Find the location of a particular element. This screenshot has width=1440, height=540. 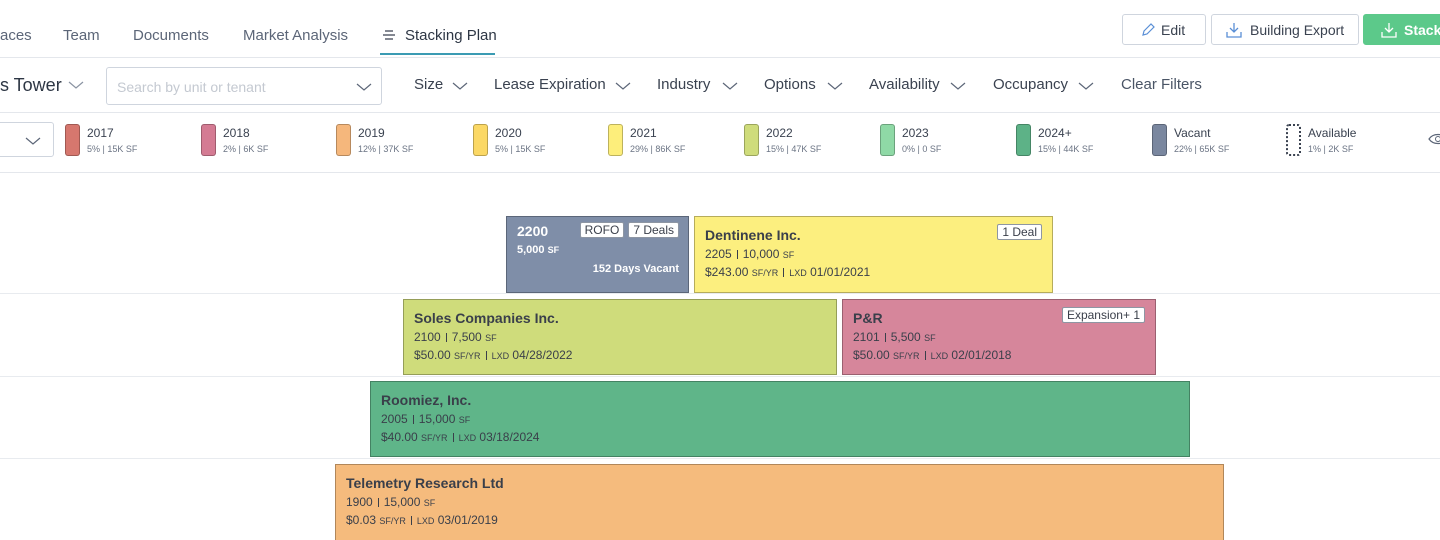

filter-dropdown: Options is located at coordinates (790, 84).